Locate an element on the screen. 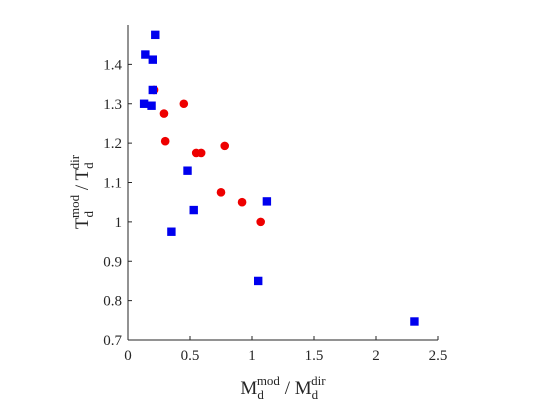  x-axis-title-sub2: d is located at coordinates (315, 394).